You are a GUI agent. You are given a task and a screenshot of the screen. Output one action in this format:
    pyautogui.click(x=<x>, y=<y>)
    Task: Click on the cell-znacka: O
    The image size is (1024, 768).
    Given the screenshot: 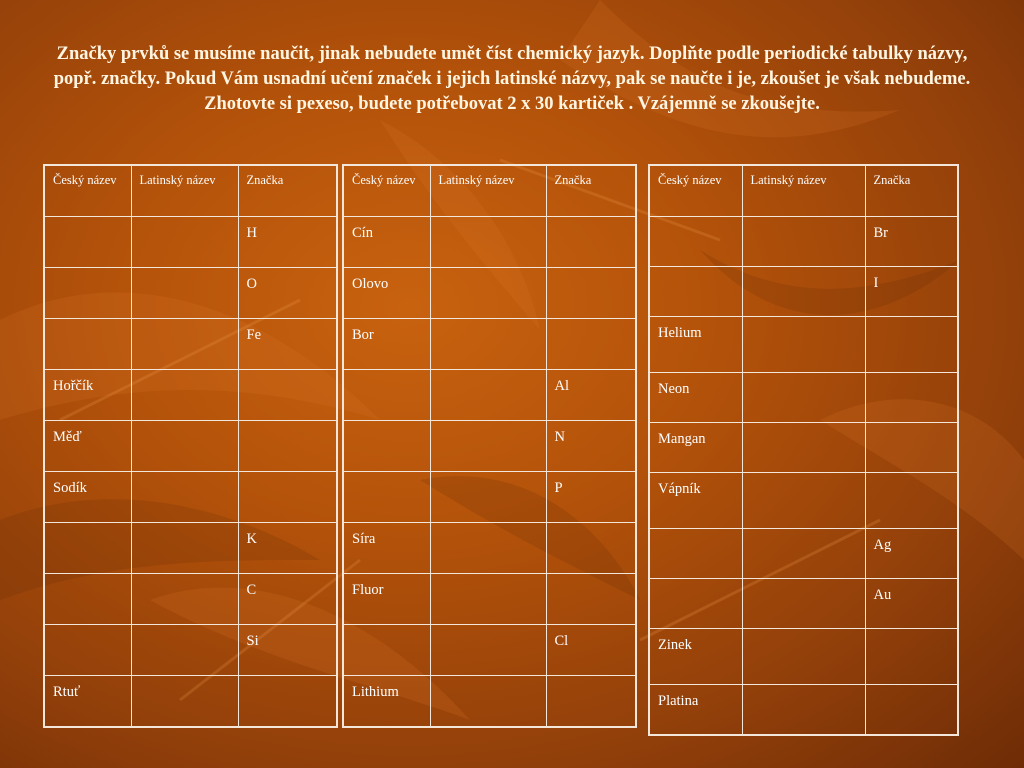 What is the action you would take?
    pyautogui.click(x=287, y=293)
    